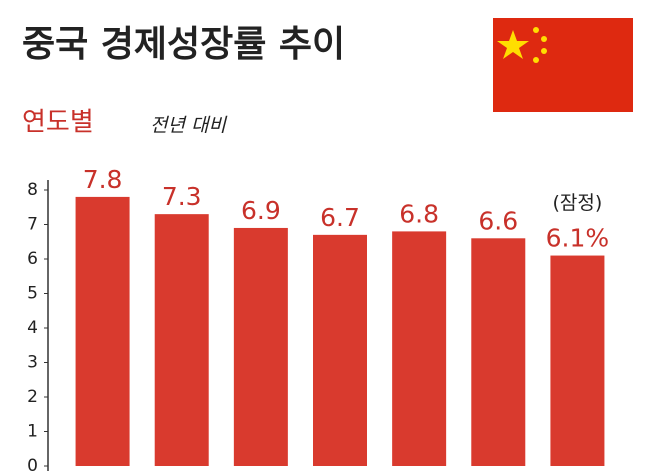  I want to click on y-tick-label: 5, so click(32, 294).